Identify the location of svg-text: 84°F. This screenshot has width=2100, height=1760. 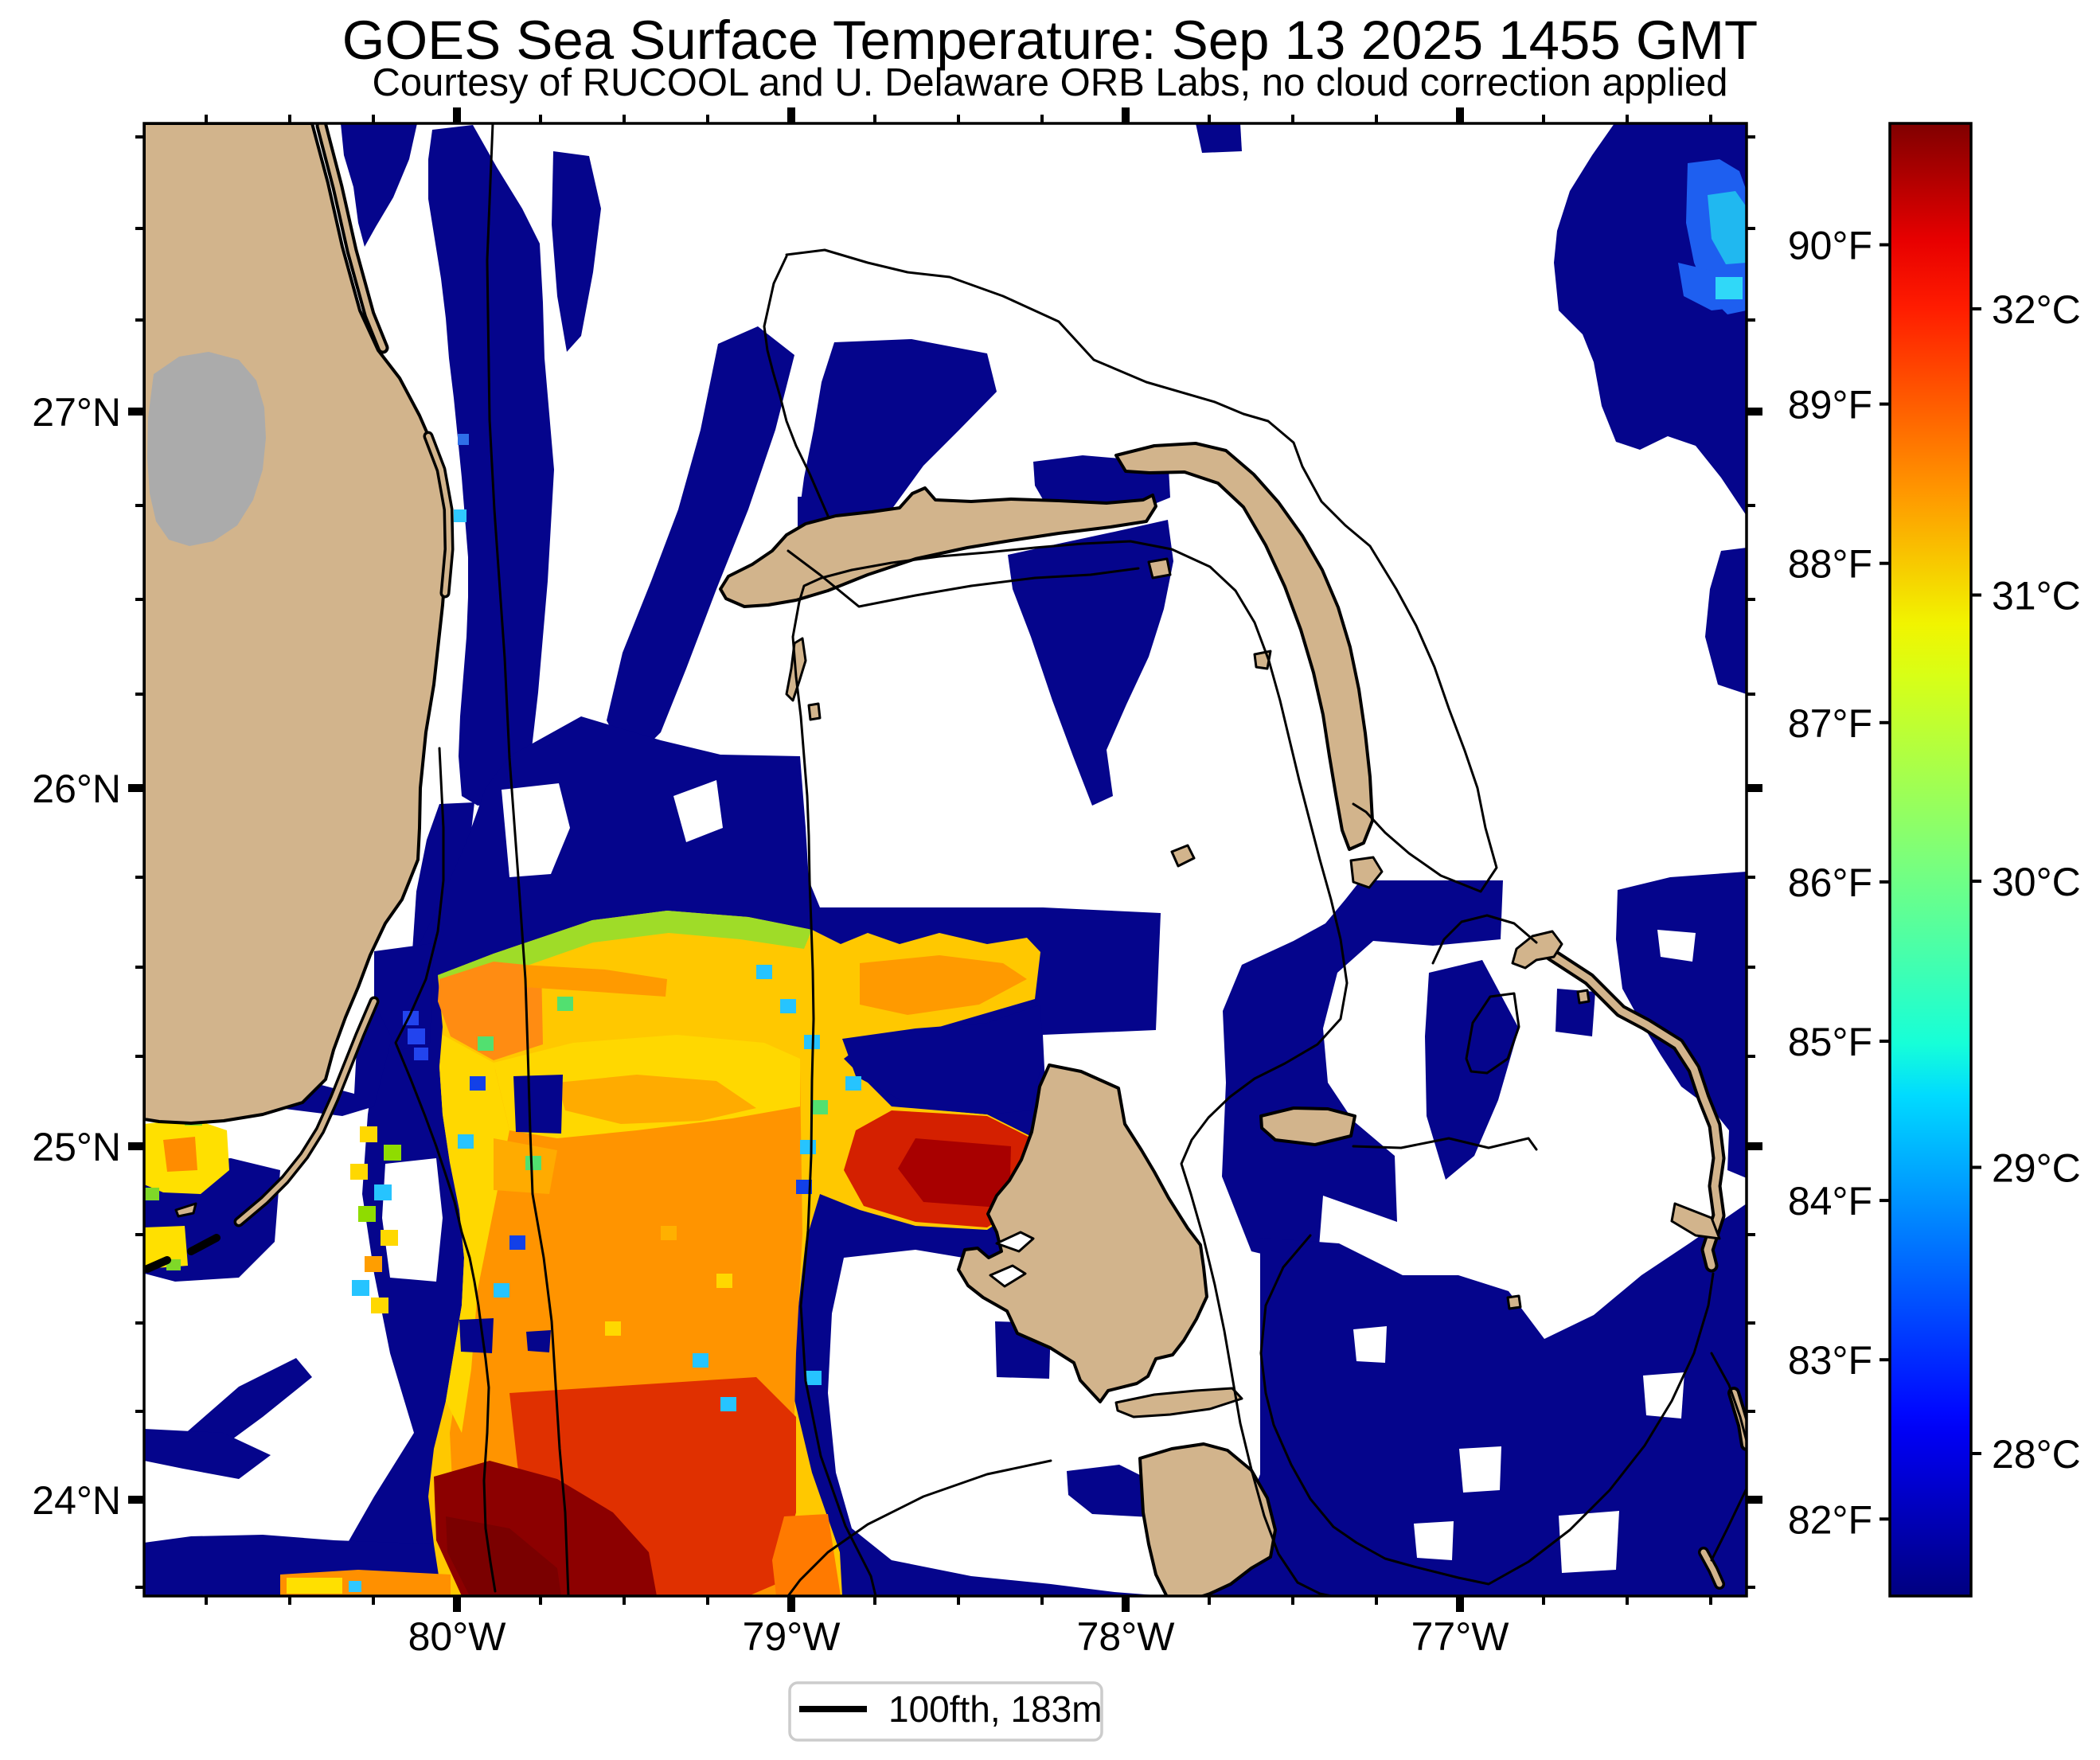
(1830, 1201).